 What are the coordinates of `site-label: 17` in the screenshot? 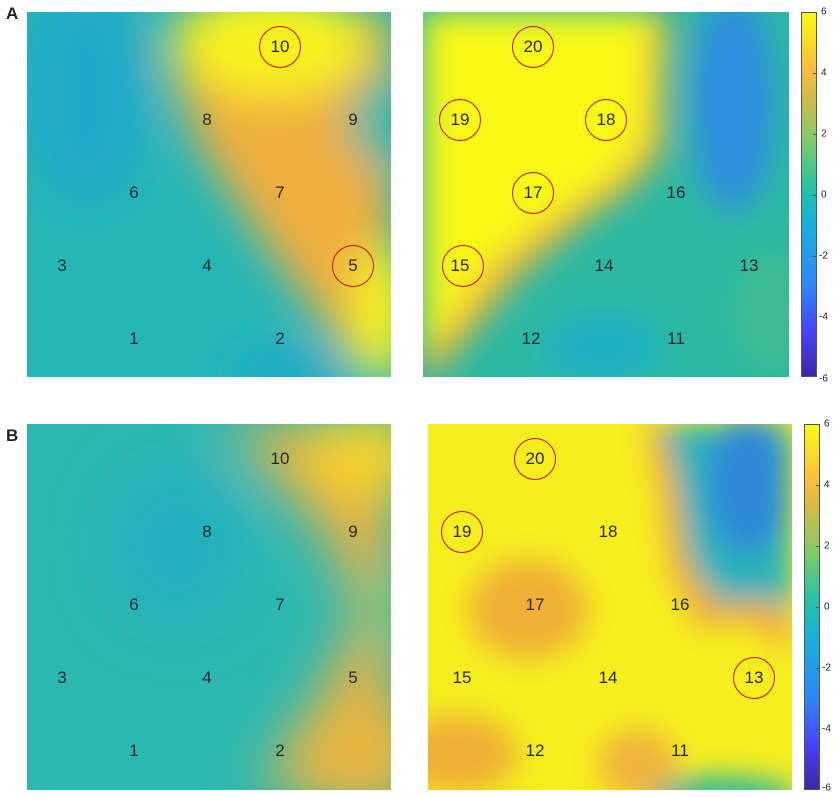 It's located at (535, 604).